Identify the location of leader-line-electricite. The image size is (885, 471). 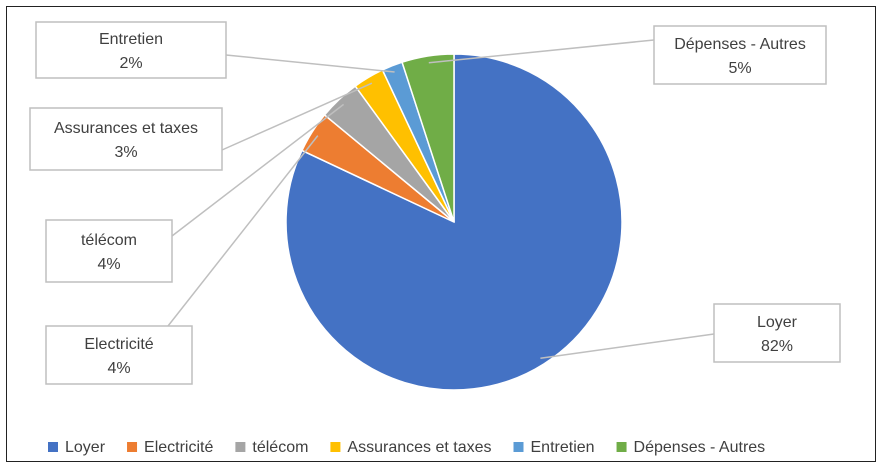
(243, 231).